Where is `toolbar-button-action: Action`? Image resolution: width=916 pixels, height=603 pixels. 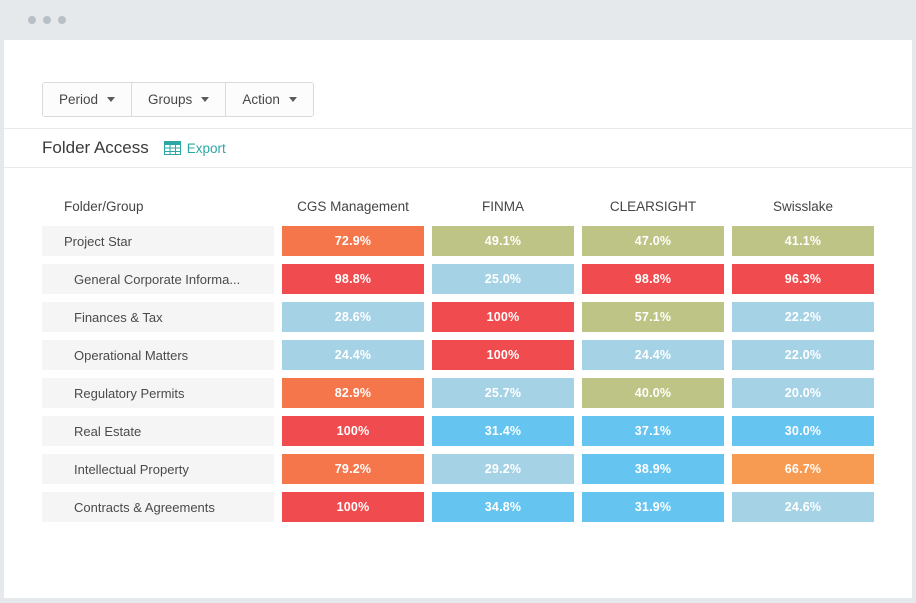 toolbar-button-action: Action is located at coordinates (269, 99).